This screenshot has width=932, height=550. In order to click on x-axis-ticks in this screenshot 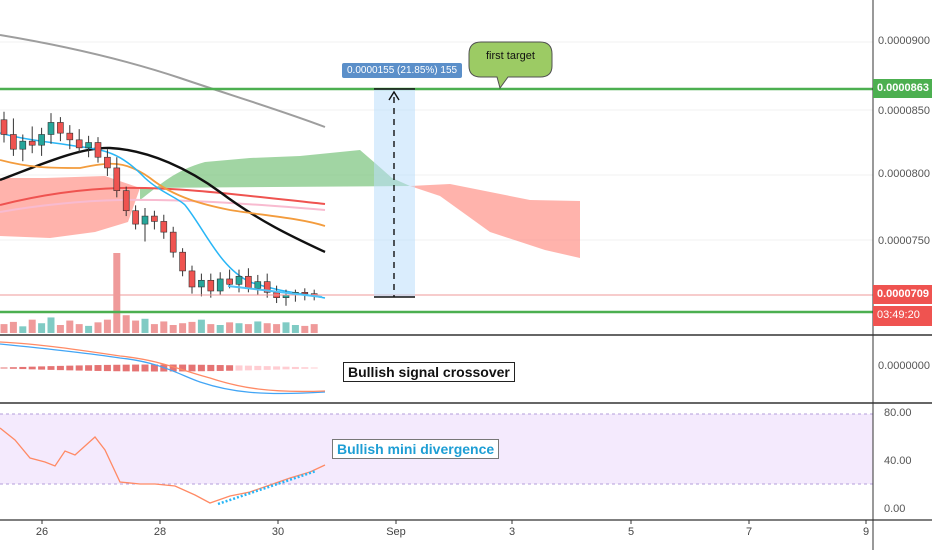, I will do `click(454, 522)`.